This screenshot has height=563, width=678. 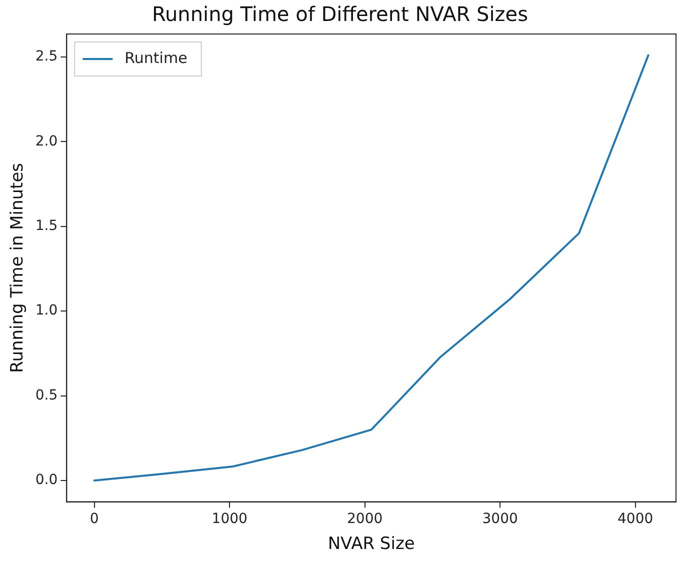 I want to click on y-tick-label: 2.0, so click(x=46, y=141).